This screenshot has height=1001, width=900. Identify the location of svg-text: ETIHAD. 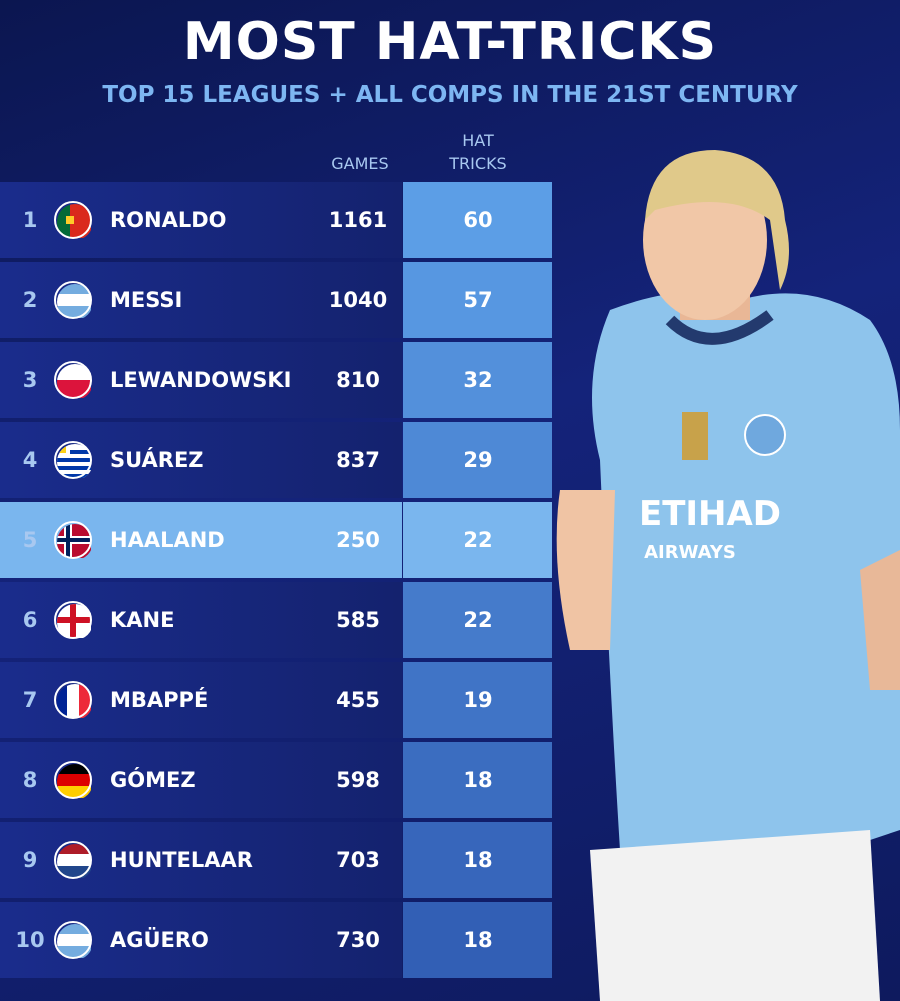
(710, 514).